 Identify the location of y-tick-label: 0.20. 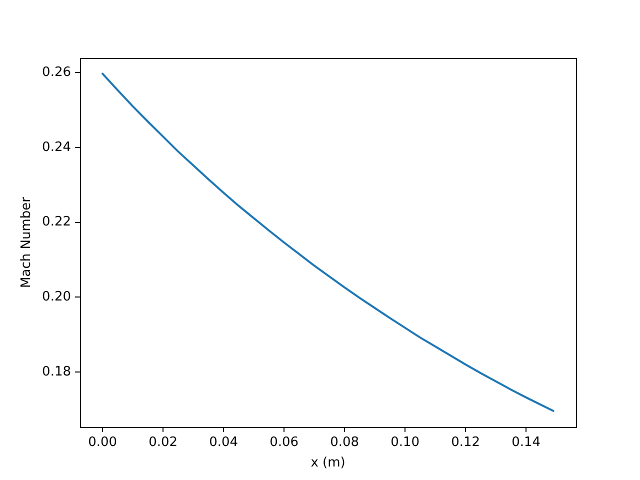
(56, 297).